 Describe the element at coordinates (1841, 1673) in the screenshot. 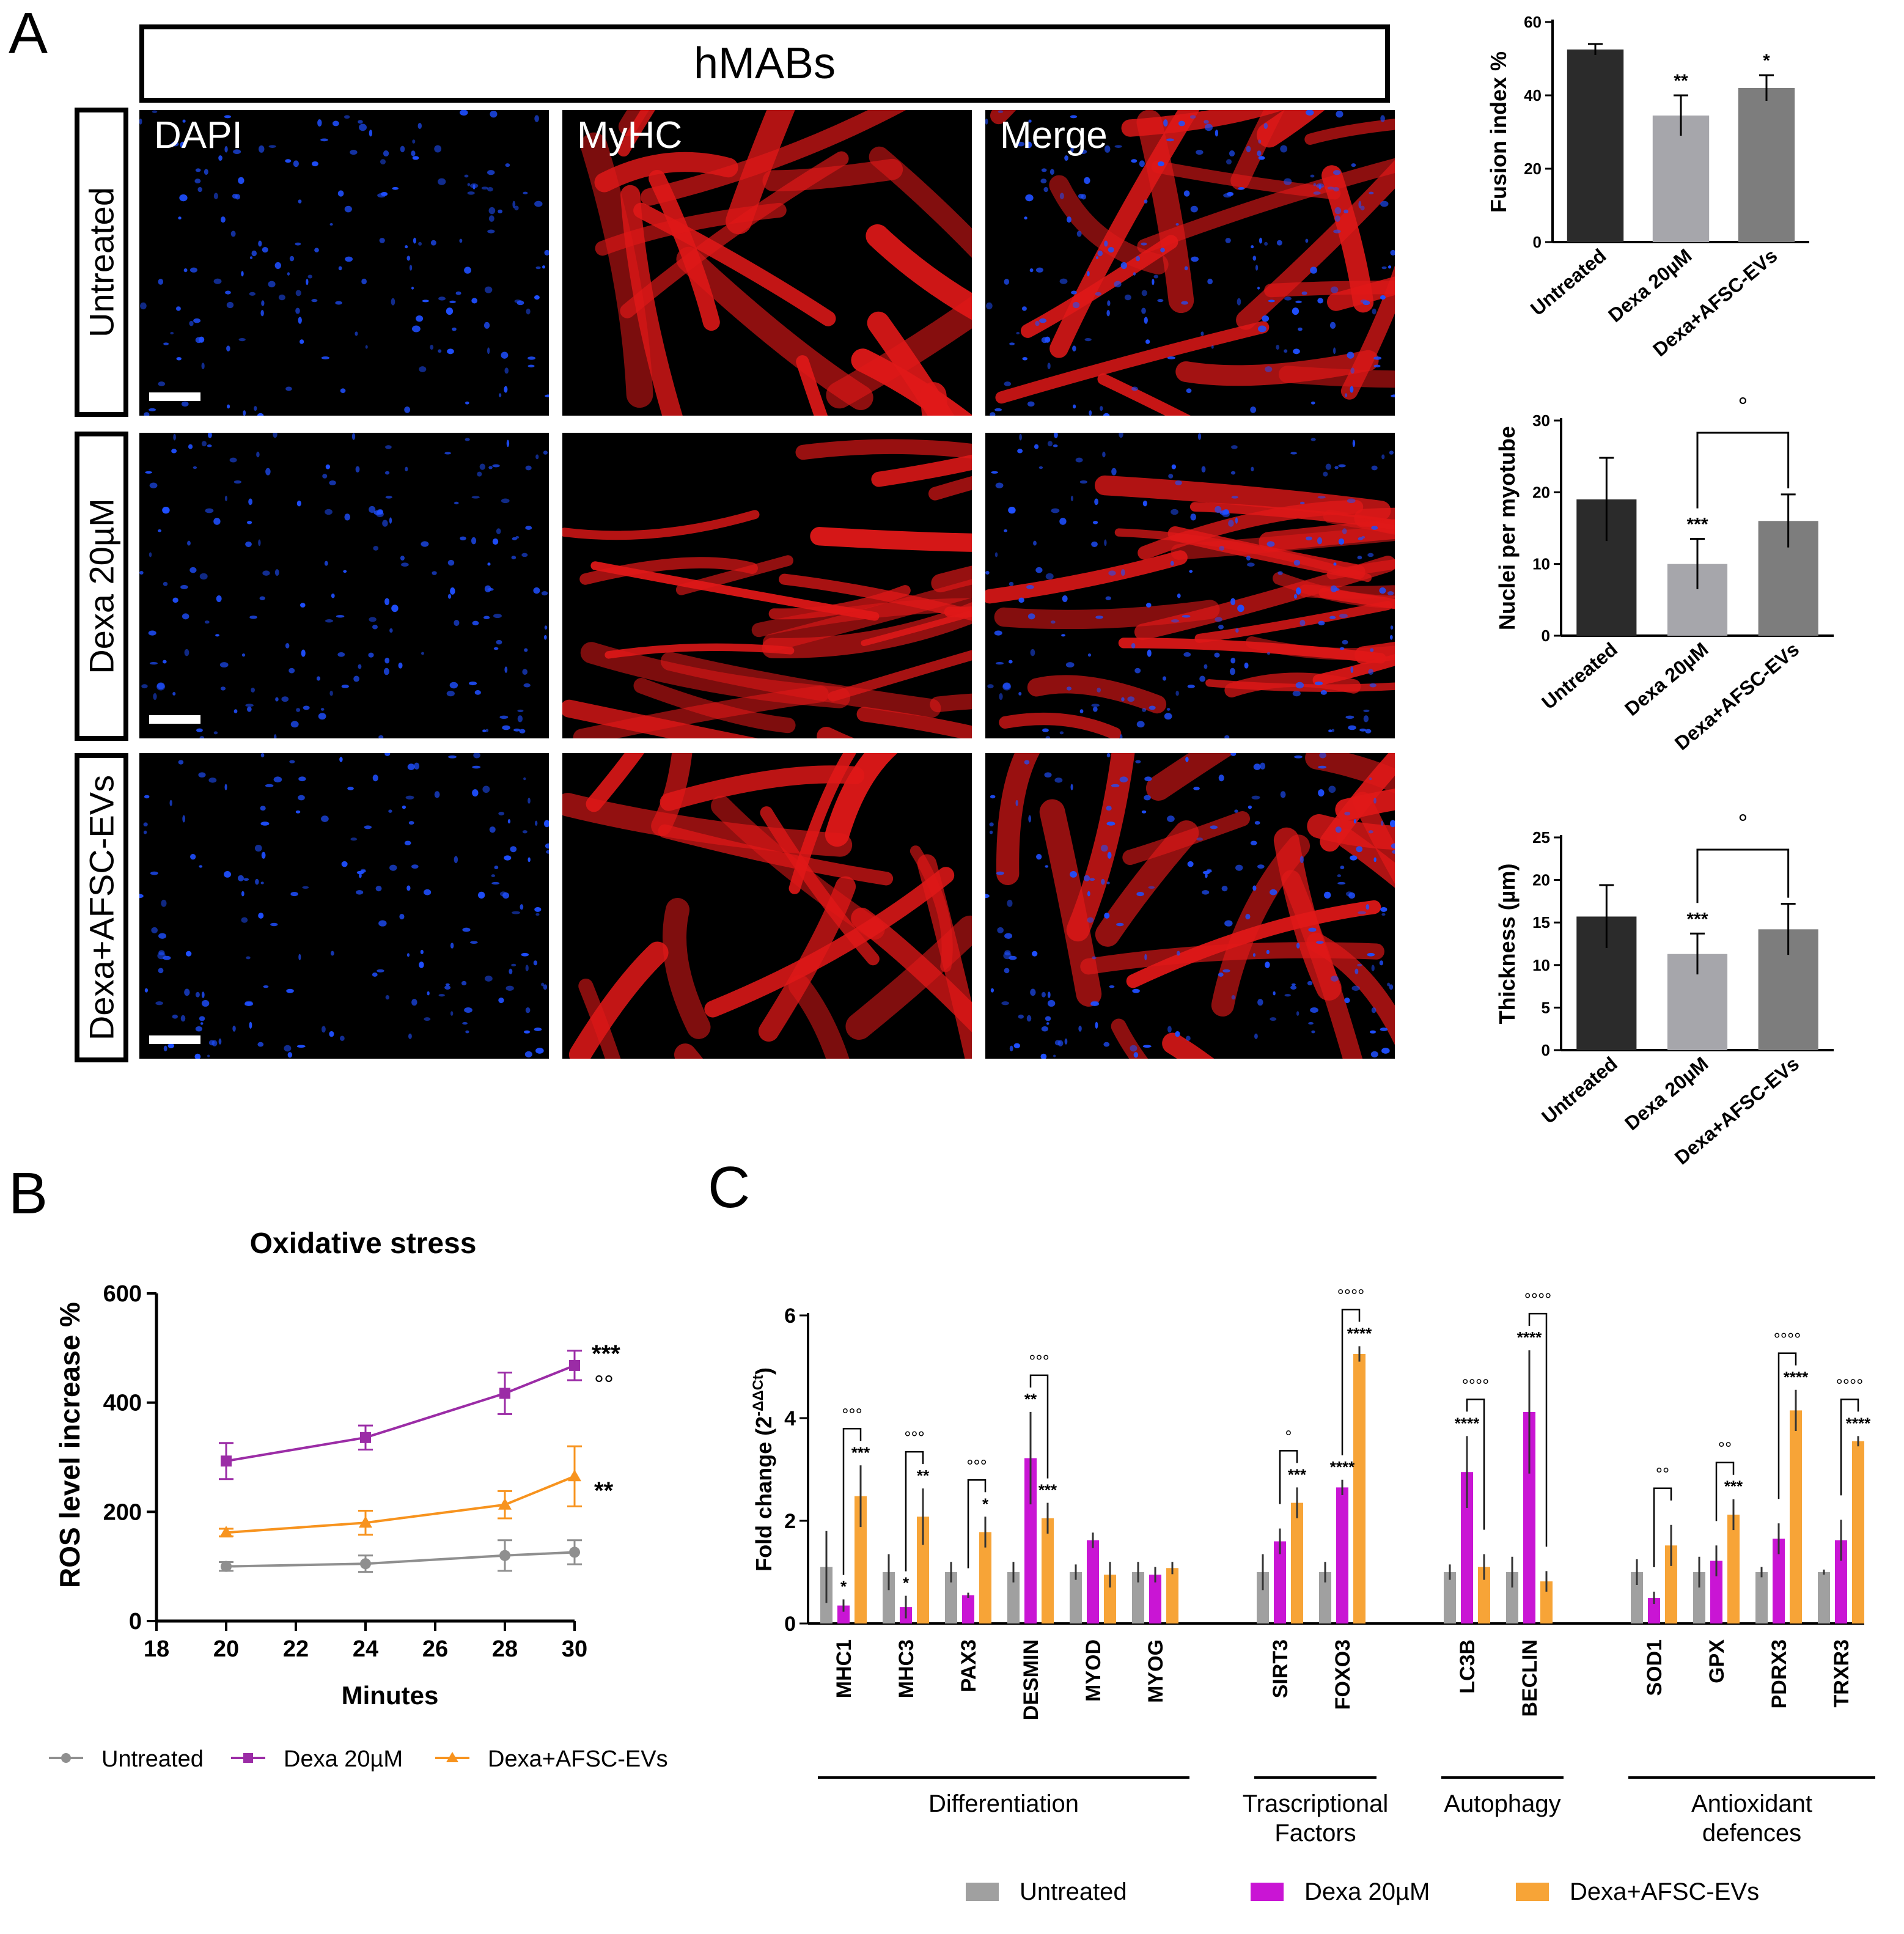

I see `genes-category-label: TRXR3` at that location.